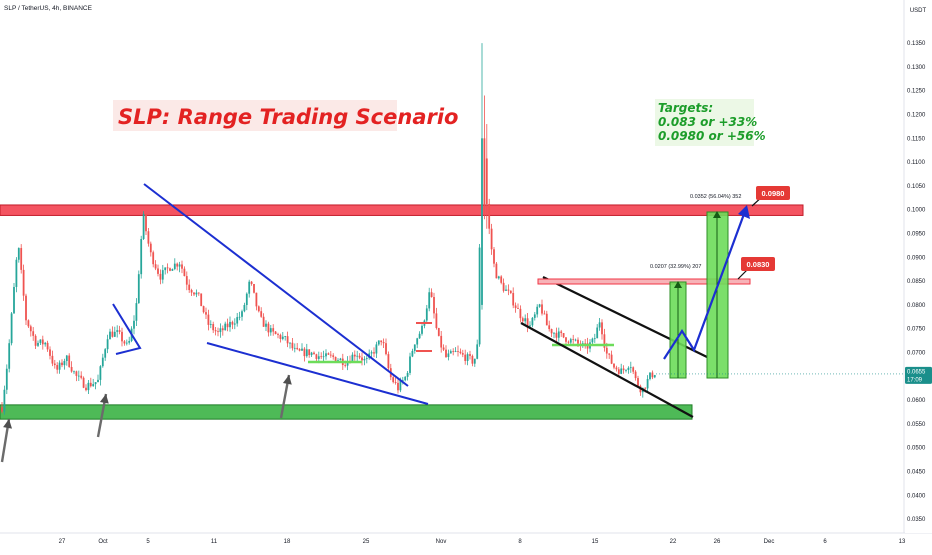 Image resolution: width=932 pixels, height=555 pixels. What do you see at coordinates (685, 108) in the screenshot?
I see `targets-line: Targets:` at bounding box center [685, 108].